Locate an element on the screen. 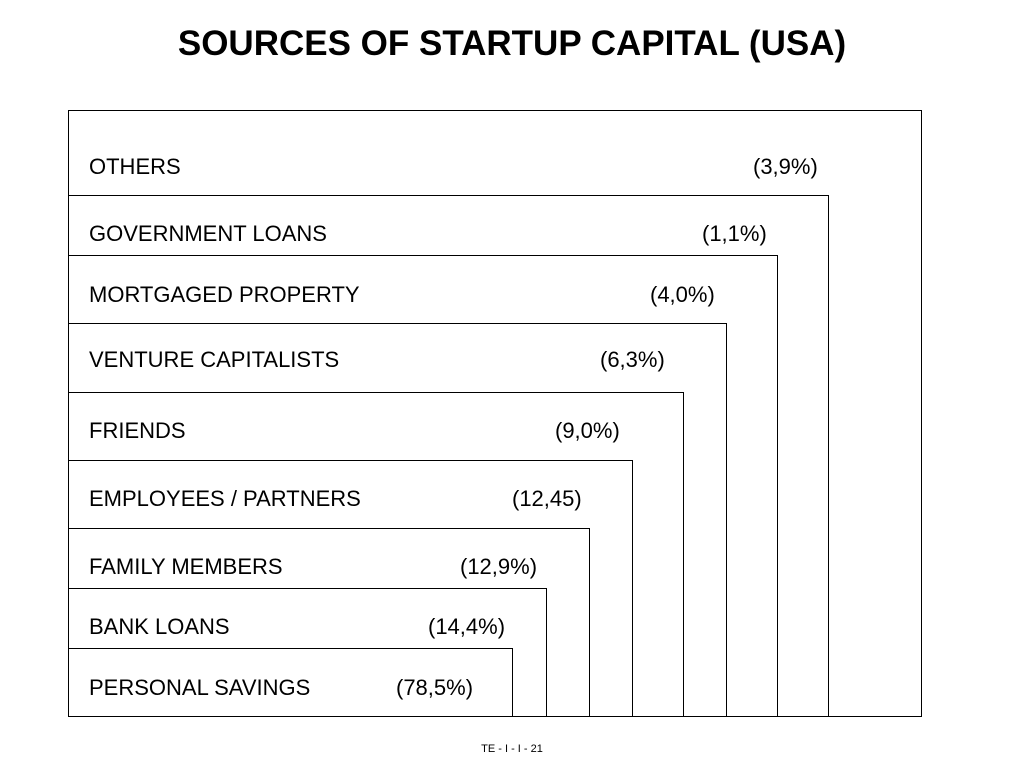 The image size is (1024, 768). box-label-mortgaged-property: MORTGAGED PROPERTY is located at coordinates (224, 294).